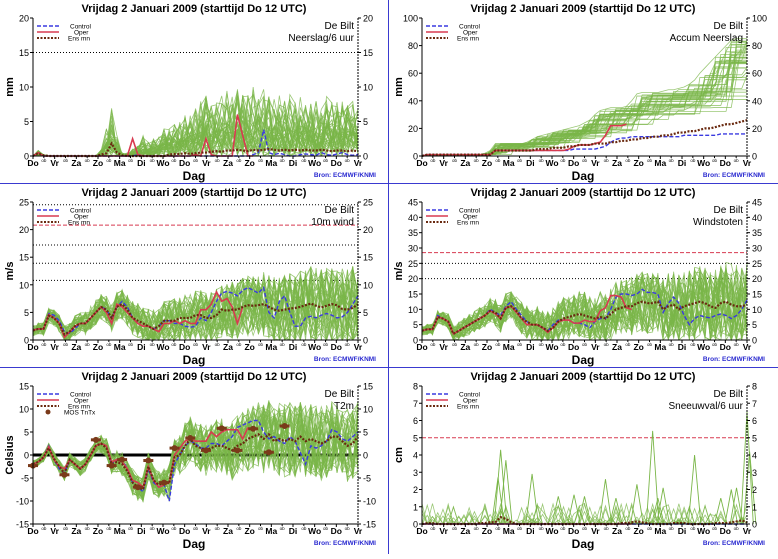 The width and height of the screenshot is (778, 559). I want to click on variable-name: Accum Neerslag, so click(706, 38).